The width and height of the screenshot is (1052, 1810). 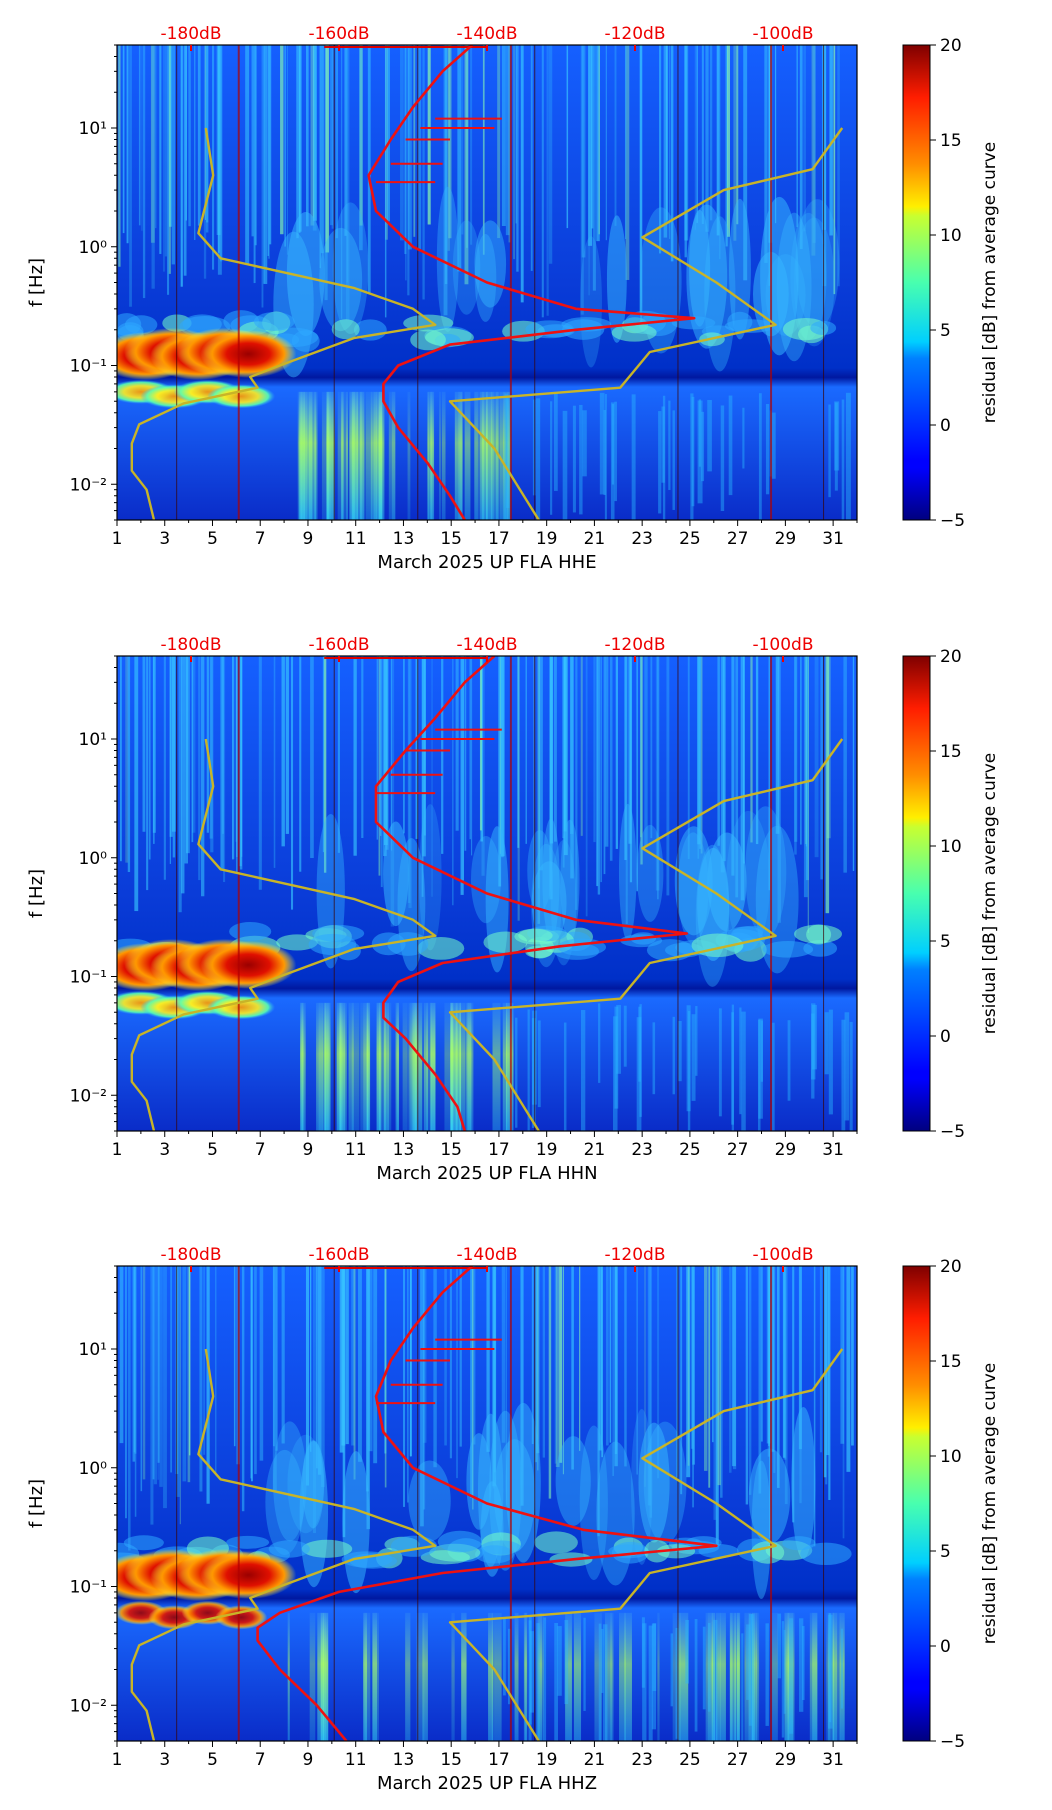 What do you see at coordinates (951, 46) in the screenshot?
I see `colorbar-tick-label: 20` at bounding box center [951, 46].